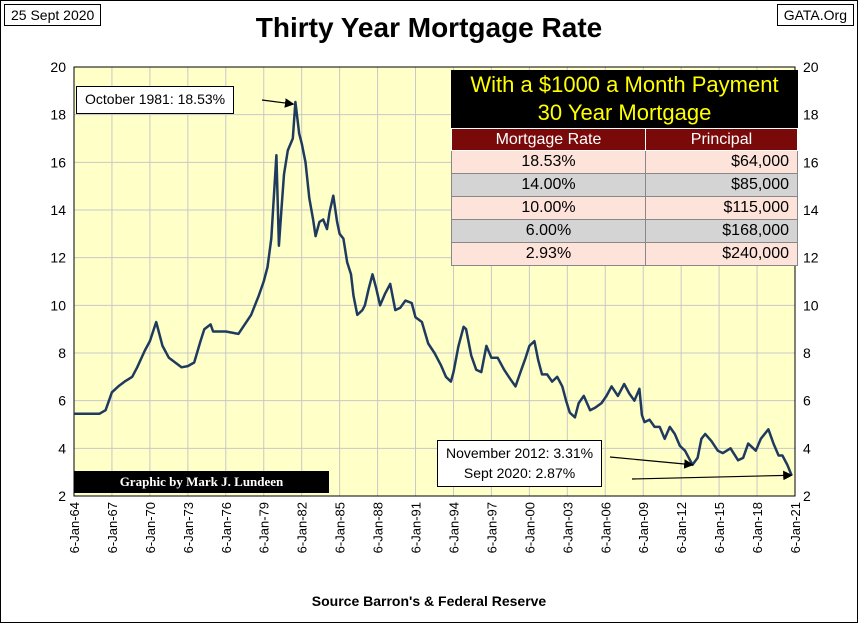  I want to click on x-tick-label: 6-Jan-85, so click(340, 527).